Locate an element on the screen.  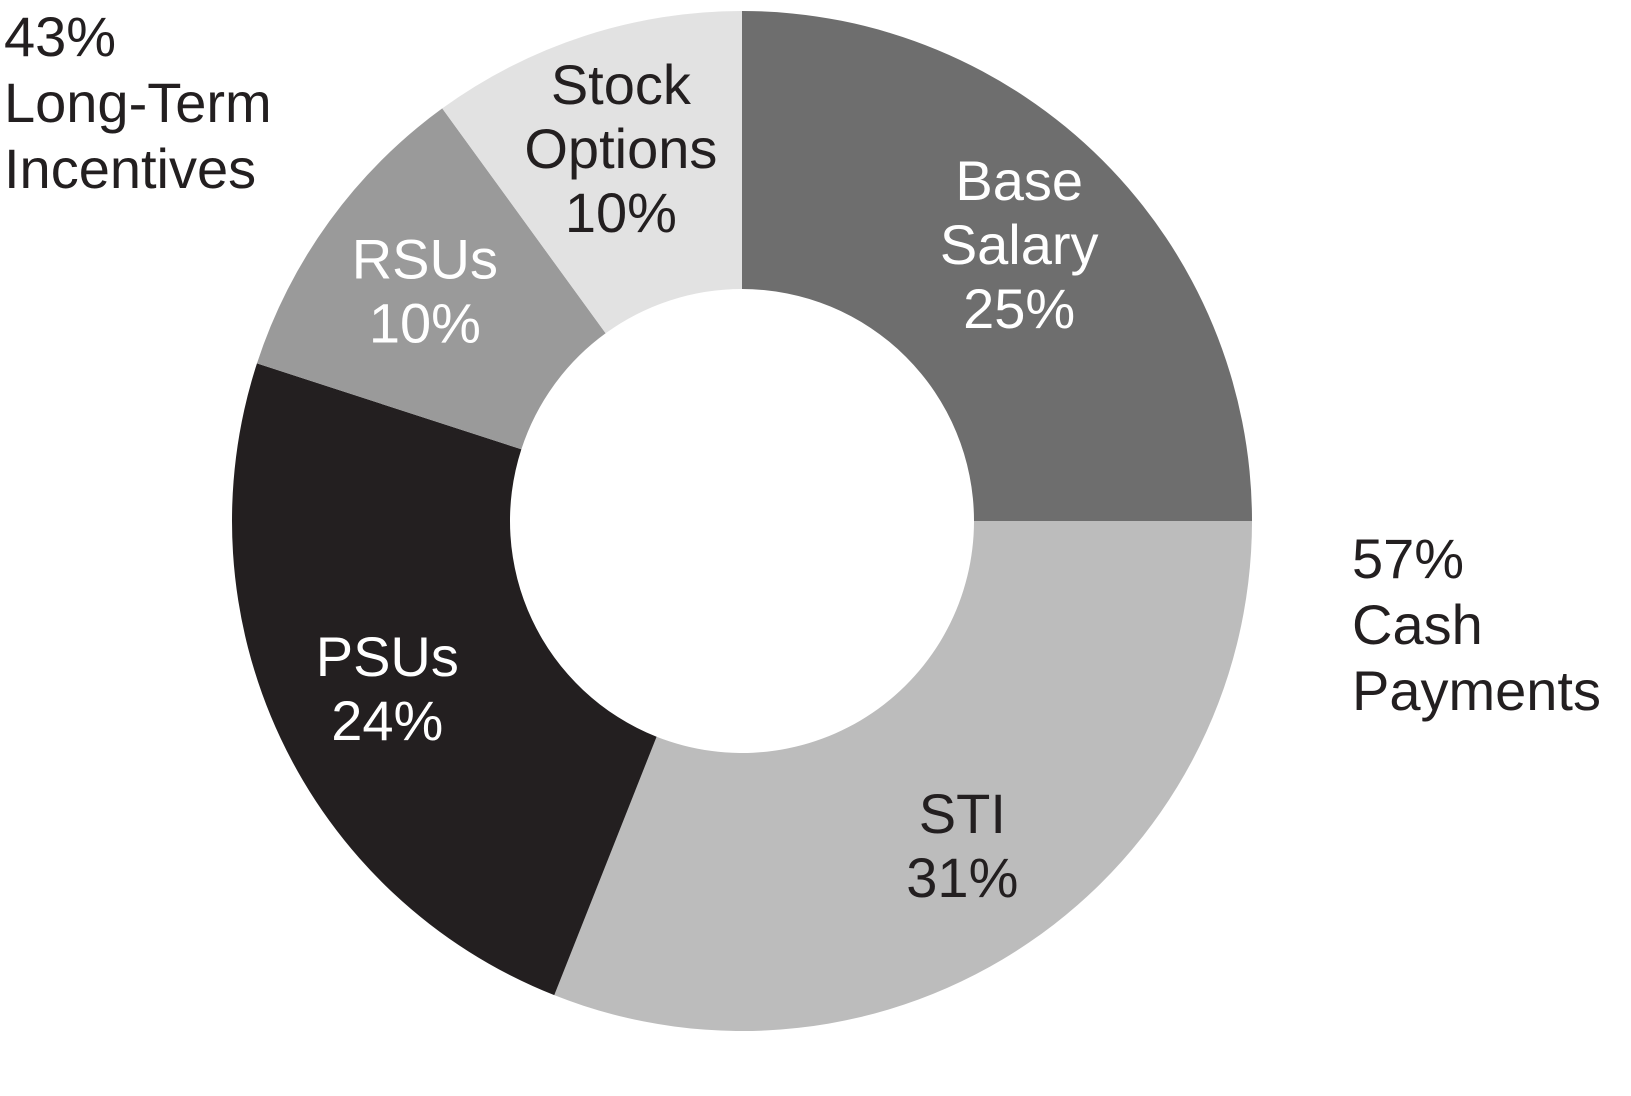
slice-label-rsus: RSUs 10% is located at coordinates (425, 291).